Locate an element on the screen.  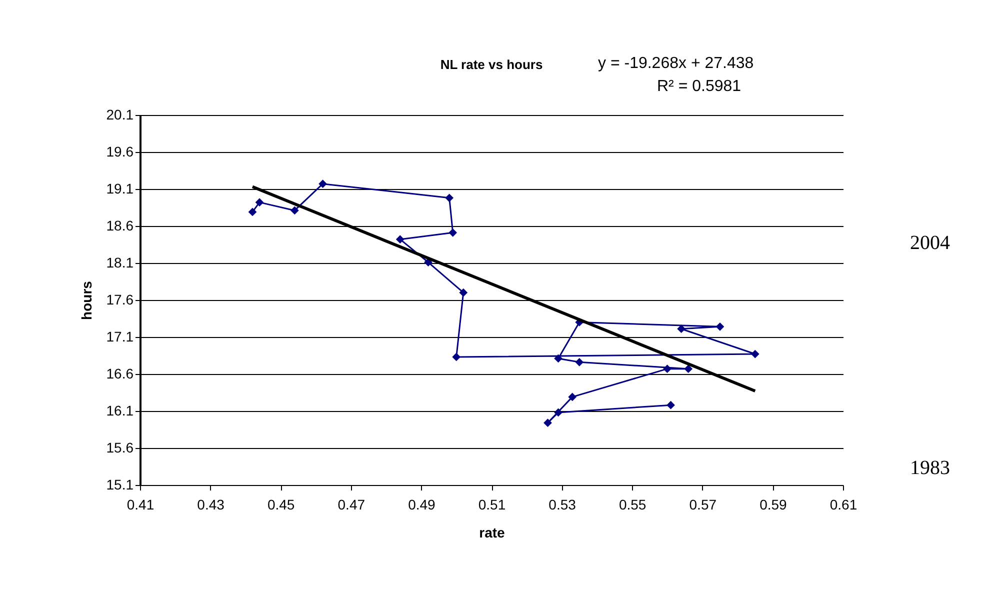
x-axis-title: rate is located at coordinates (492, 532).